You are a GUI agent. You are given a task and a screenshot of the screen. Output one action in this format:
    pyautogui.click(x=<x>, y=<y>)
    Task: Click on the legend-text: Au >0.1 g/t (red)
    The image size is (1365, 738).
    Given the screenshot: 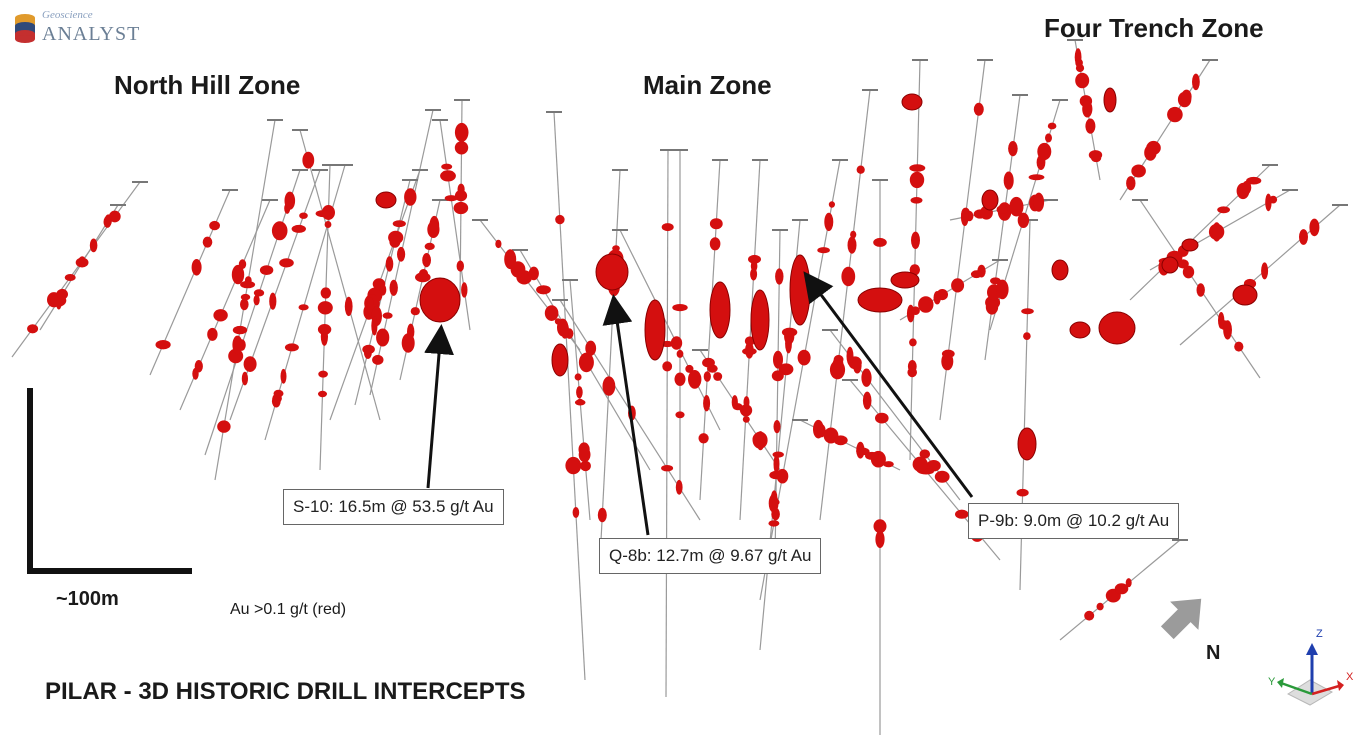 What is the action you would take?
    pyautogui.click(x=288, y=609)
    